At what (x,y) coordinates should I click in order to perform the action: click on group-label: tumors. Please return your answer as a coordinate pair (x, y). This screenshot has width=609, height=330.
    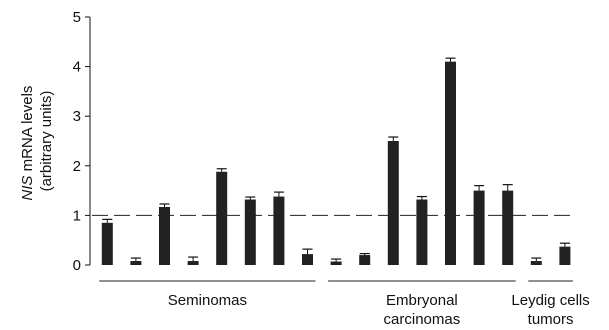
    Looking at the image, I should click on (551, 319).